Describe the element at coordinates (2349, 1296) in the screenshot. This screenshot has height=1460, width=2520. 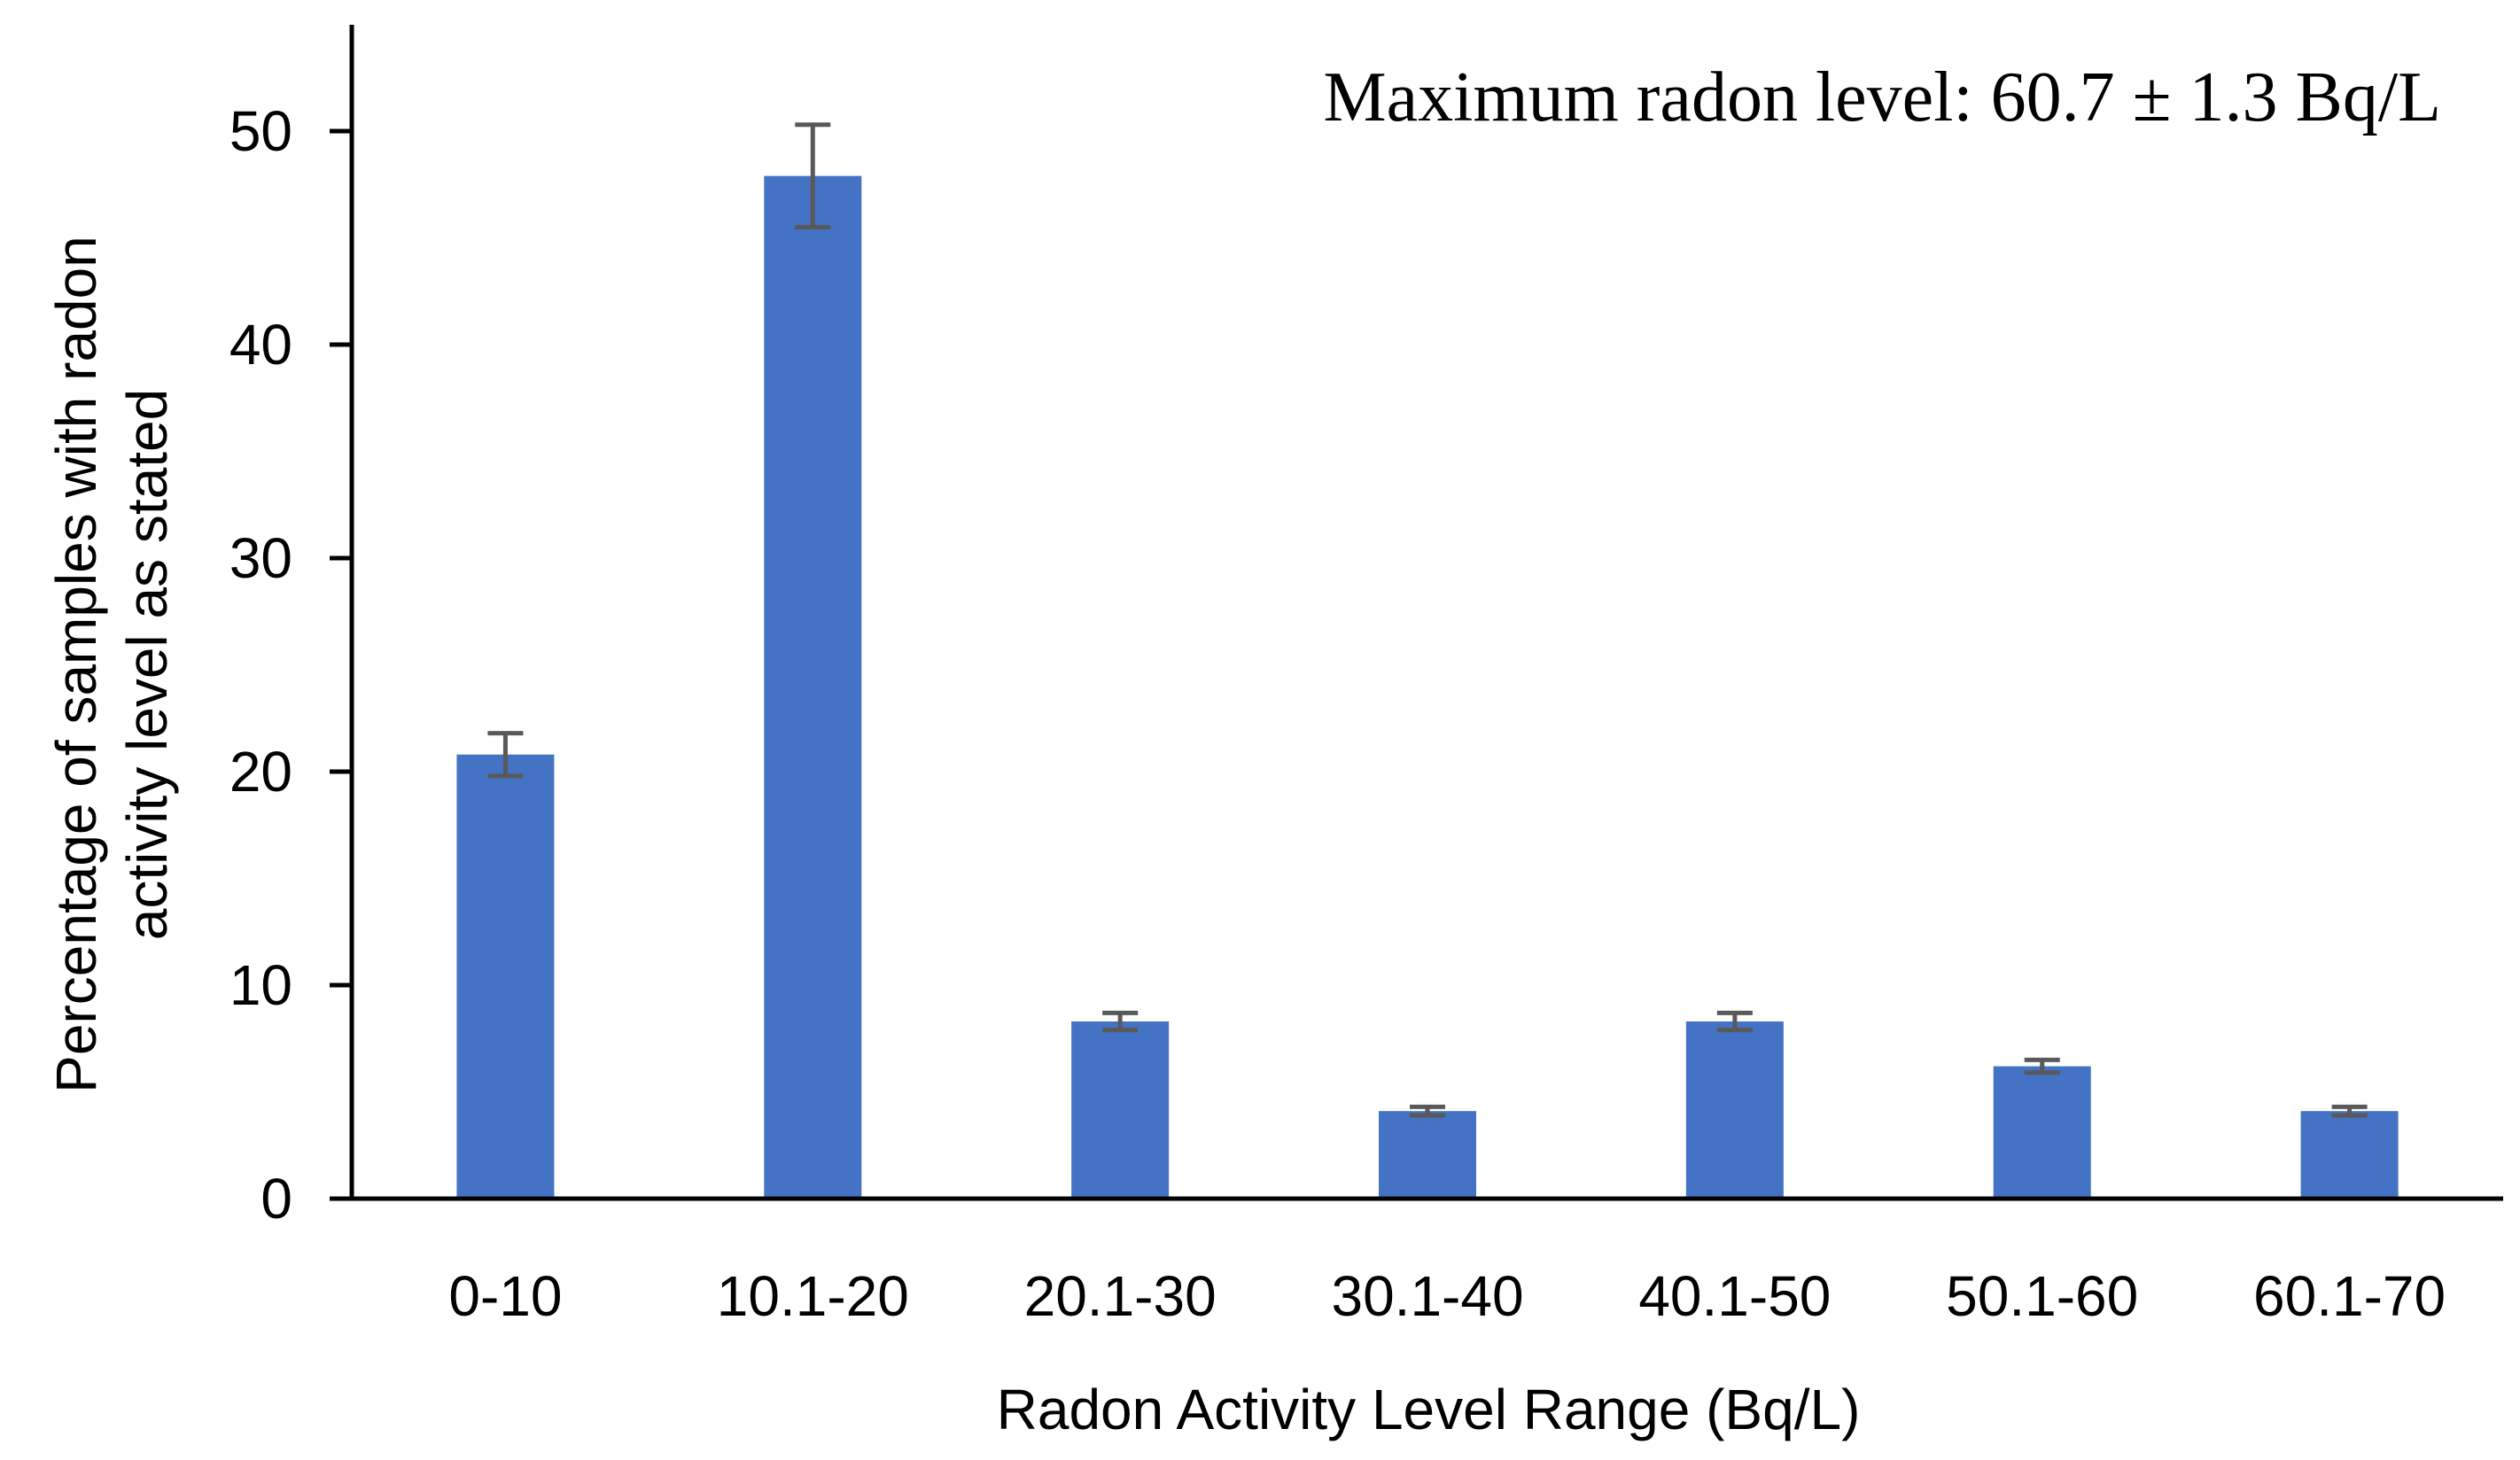
I see `x-category-label: 60.1-70` at that location.